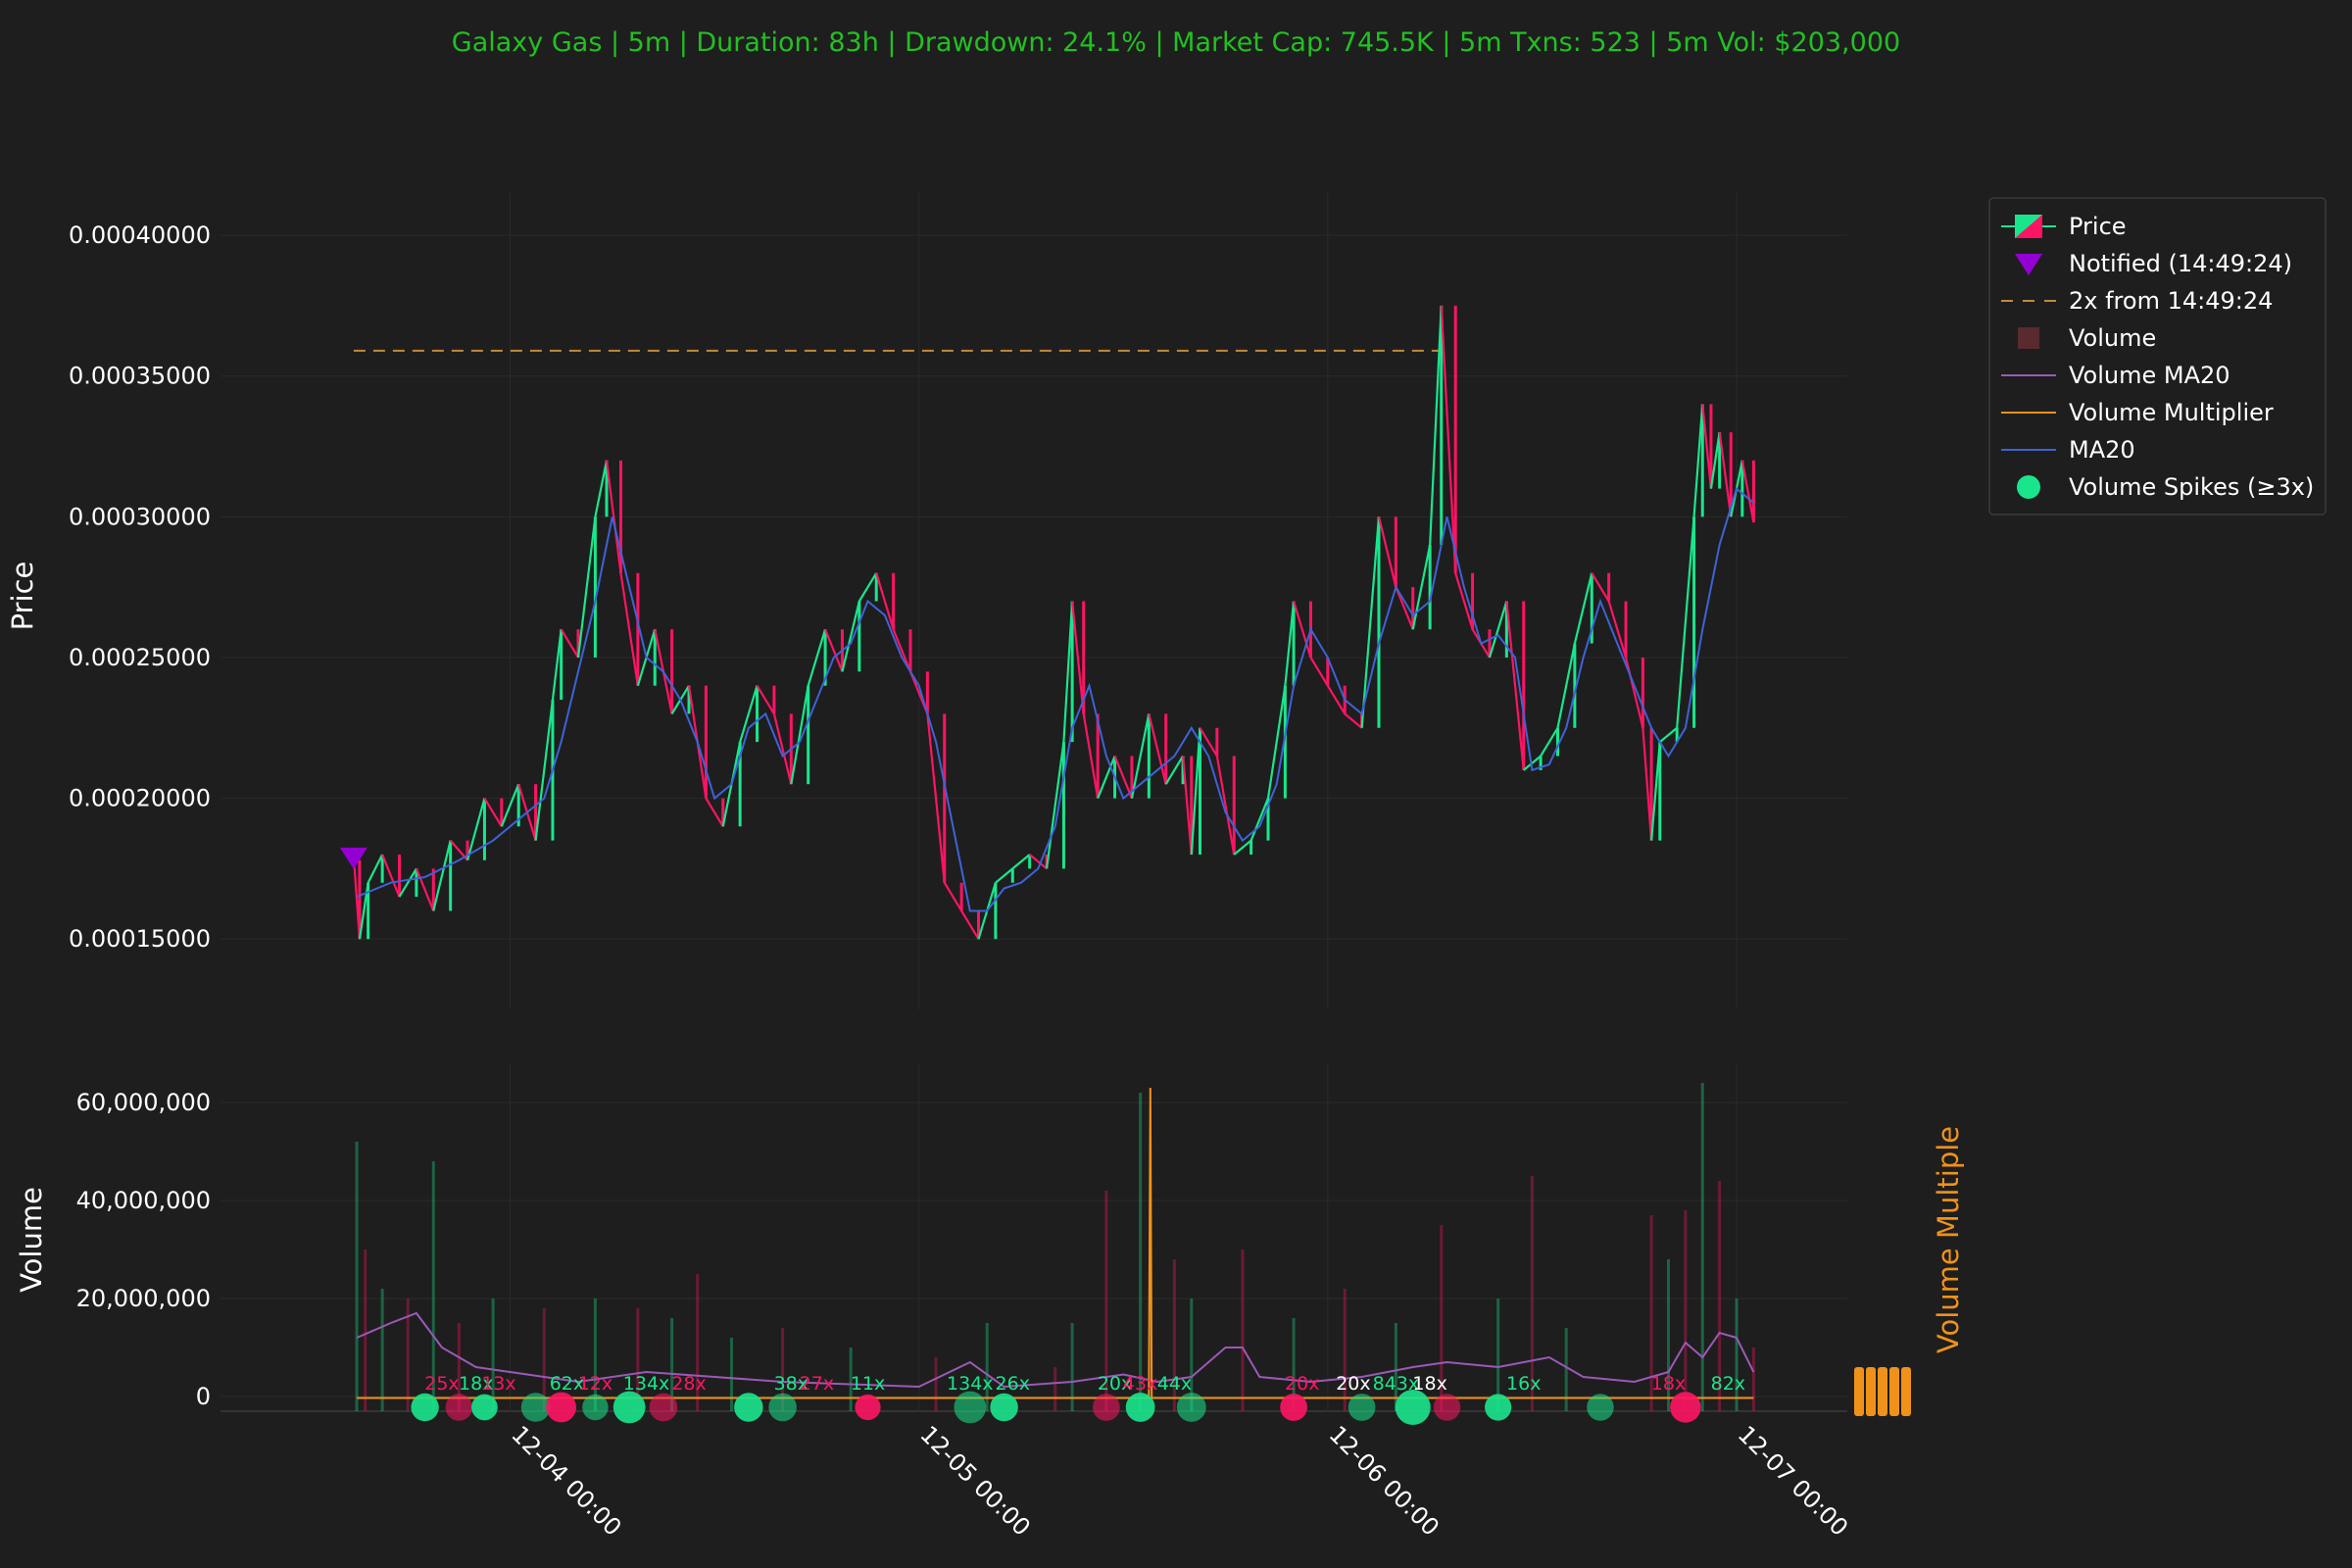 The width and height of the screenshot is (2352, 1568). I want to click on legend-spike-icon, so click(2029, 487).